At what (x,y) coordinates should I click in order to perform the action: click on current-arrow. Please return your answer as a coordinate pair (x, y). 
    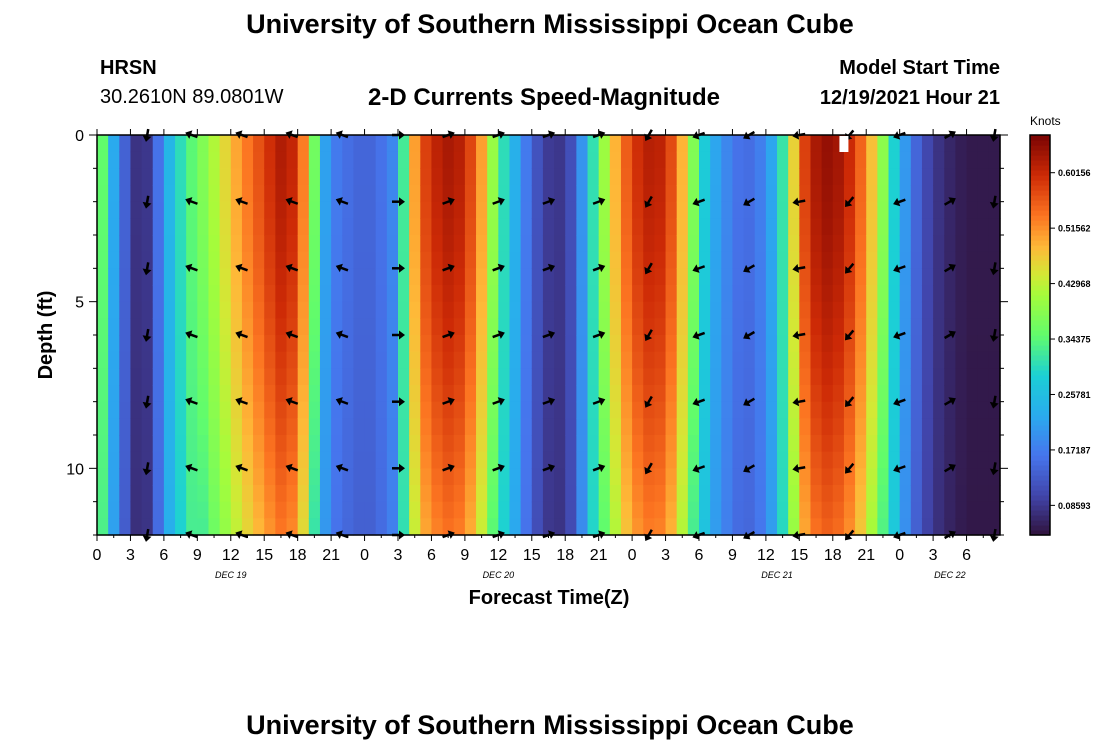
    Looking at the image, I should click on (949, 335).